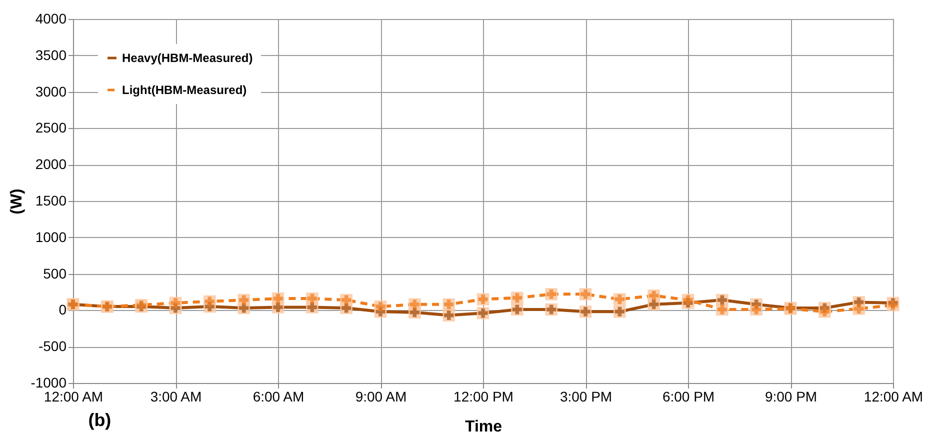 The height and width of the screenshot is (440, 933). Describe the element at coordinates (484, 396) in the screenshot. I see `x-tick-label: 12:00 PM` at that location.